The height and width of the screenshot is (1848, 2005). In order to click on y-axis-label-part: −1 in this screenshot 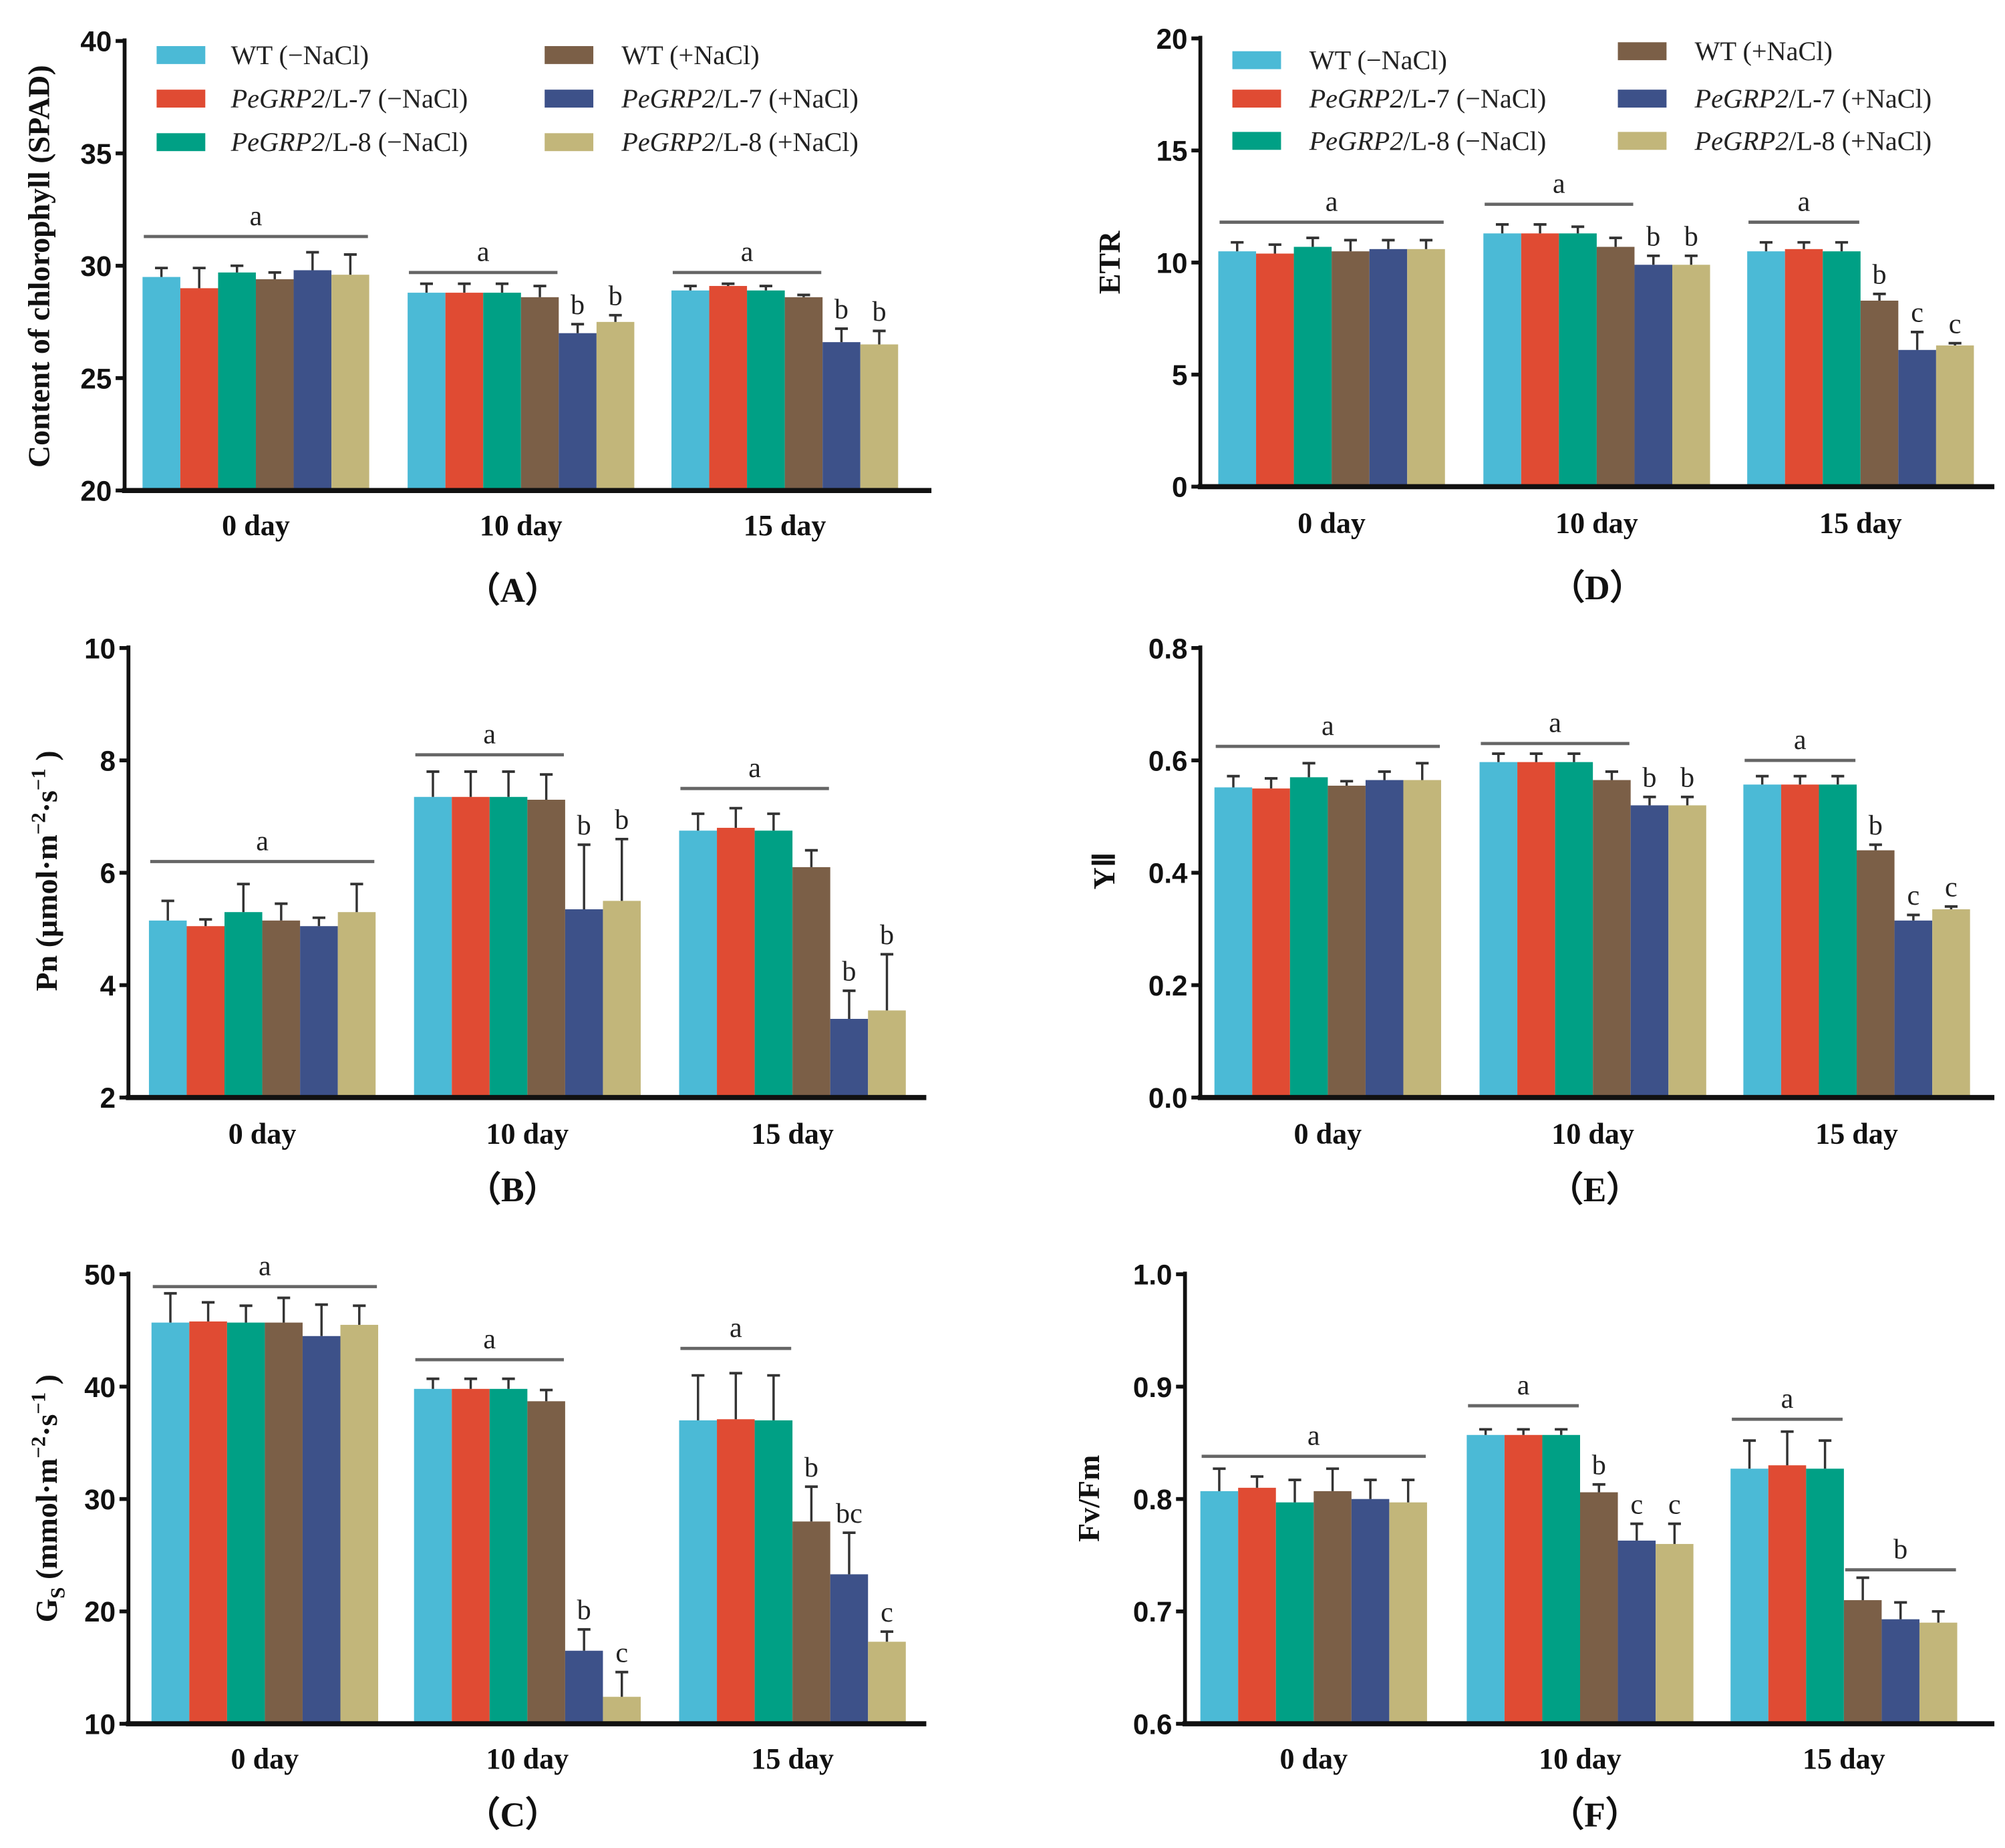, I will do `click(38, 1403)`.